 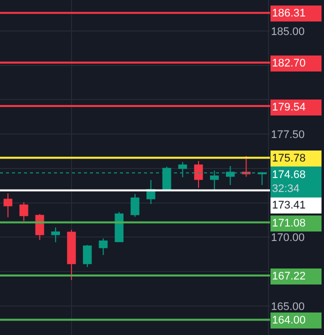 I want to click on ref-line-label: 164.00, so click(x=289, y=320).